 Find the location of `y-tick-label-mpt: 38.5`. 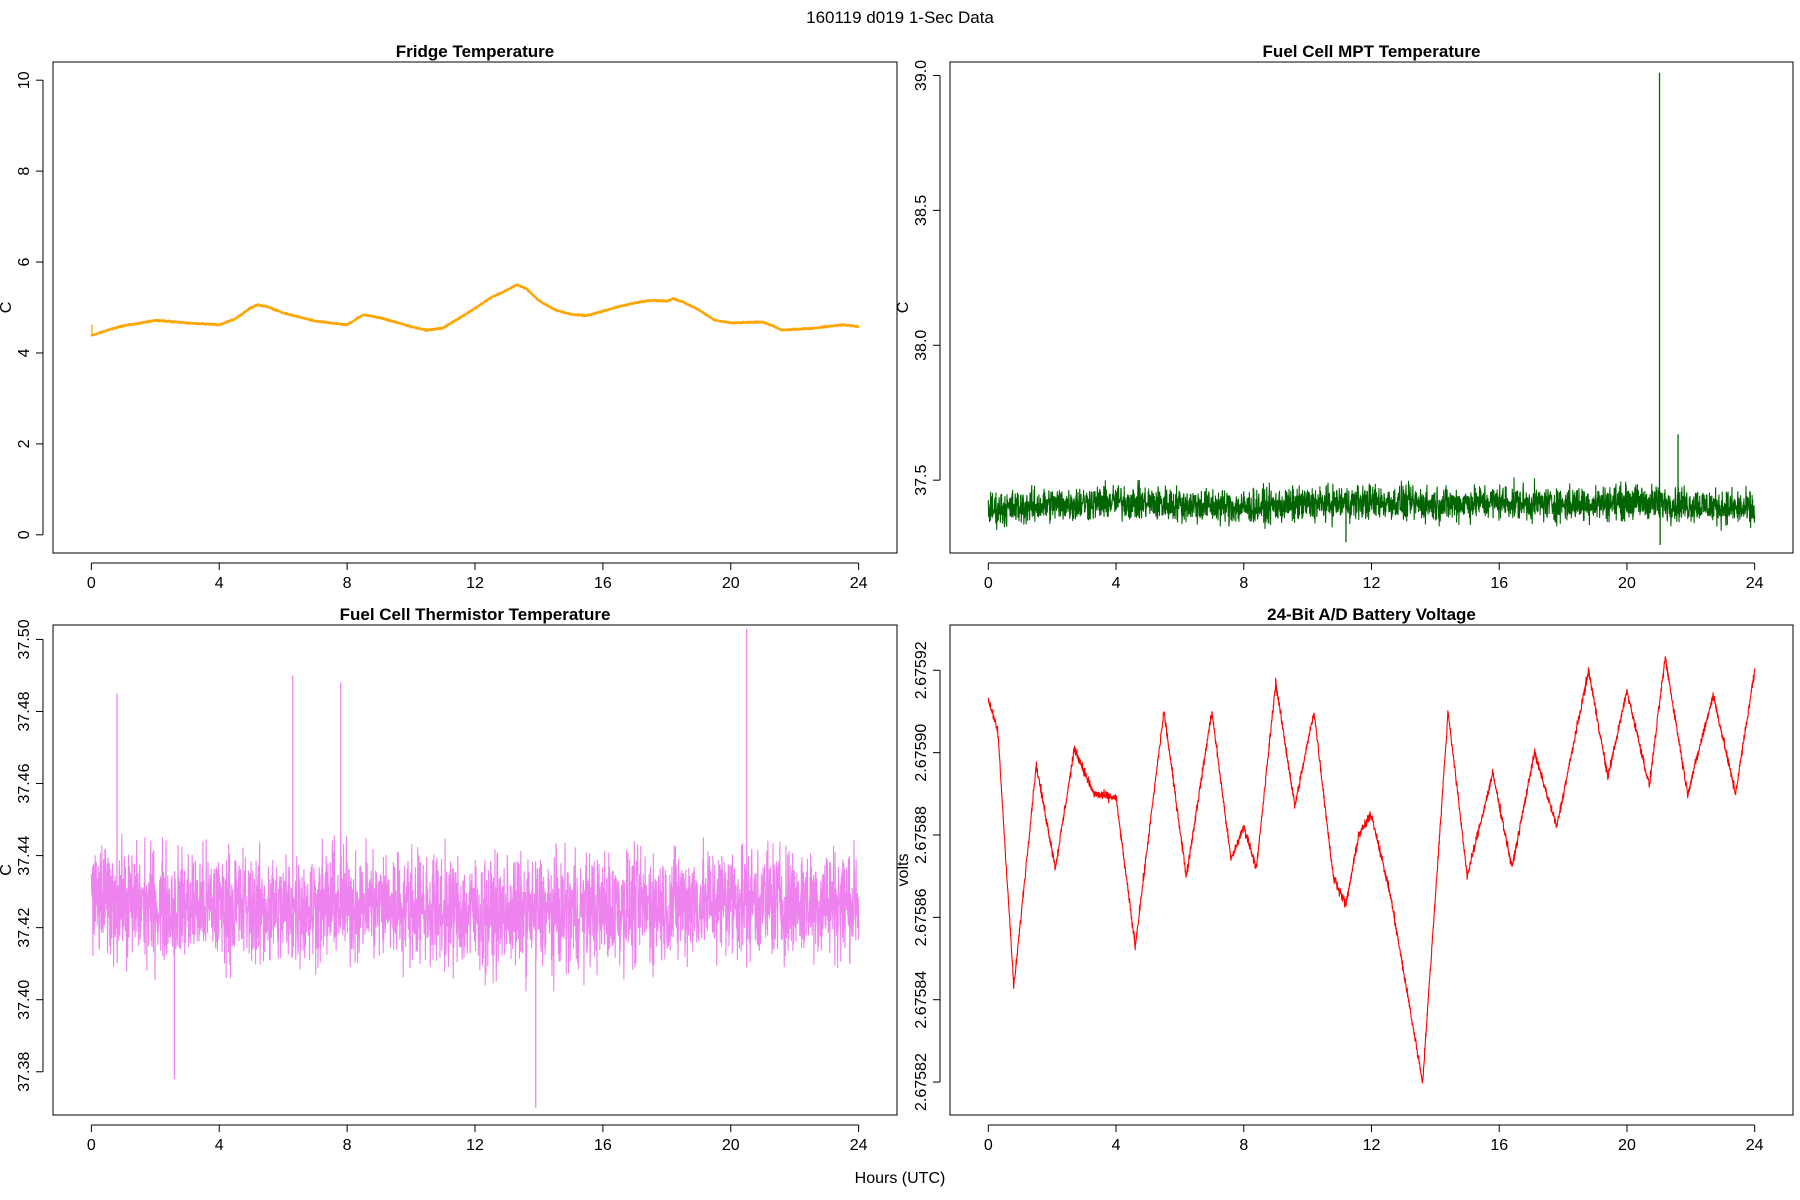

y-tick-label-mpt: 38.5 is located at coordinates (921, 210).